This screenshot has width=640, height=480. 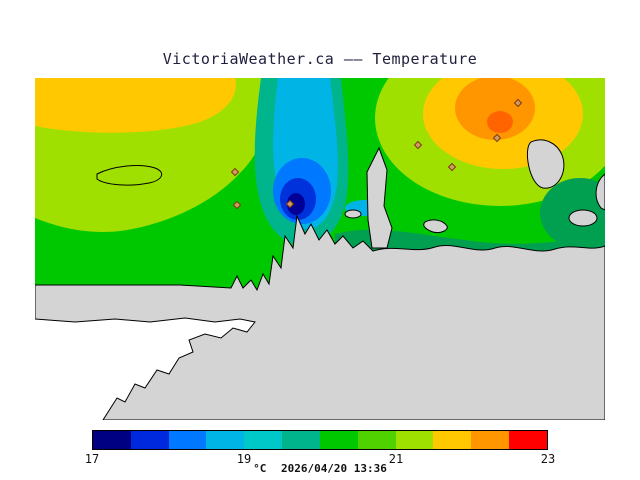 What do you see at coordinates (379, 197) in the screenshot?
I see `inlet-peninsula` at bounding box center [379, 197].